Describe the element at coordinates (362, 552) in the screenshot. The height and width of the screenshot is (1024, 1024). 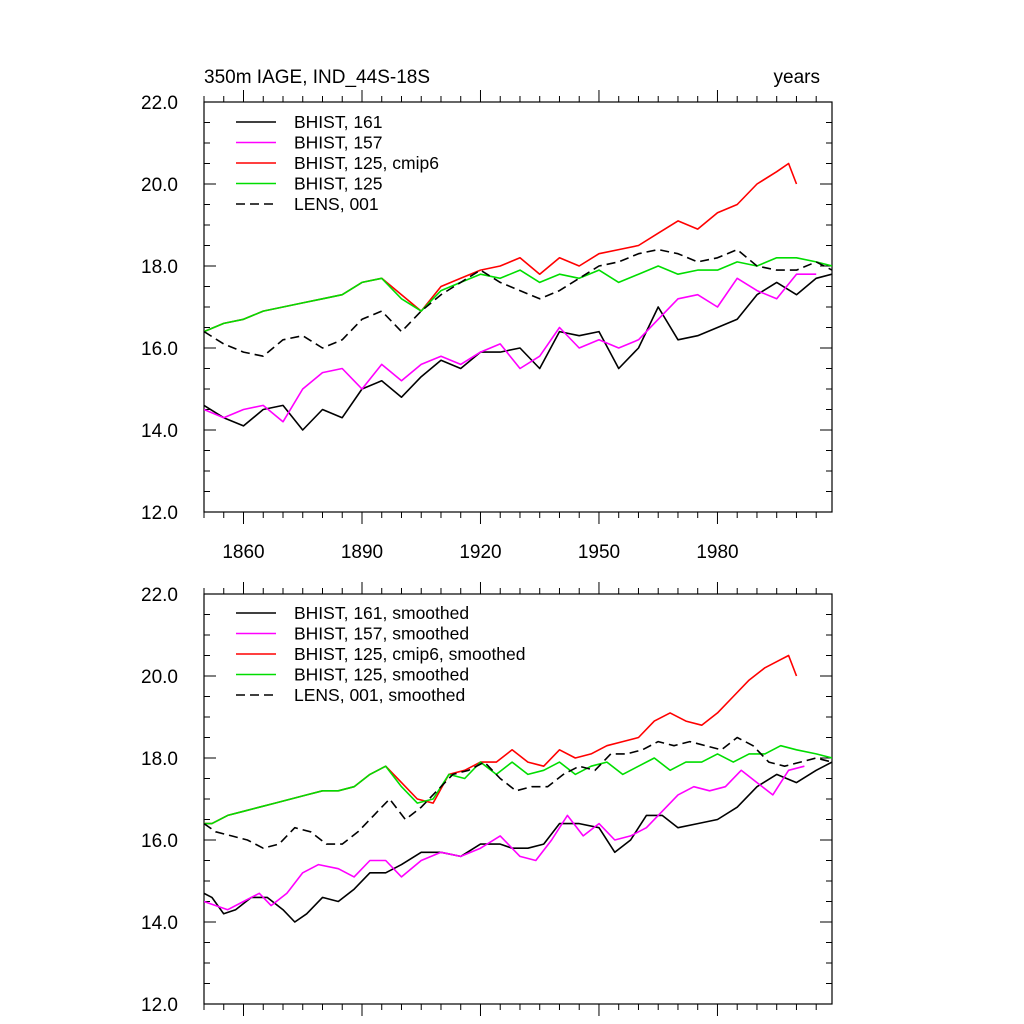
I see `x-tick-label: 1890` at that location.